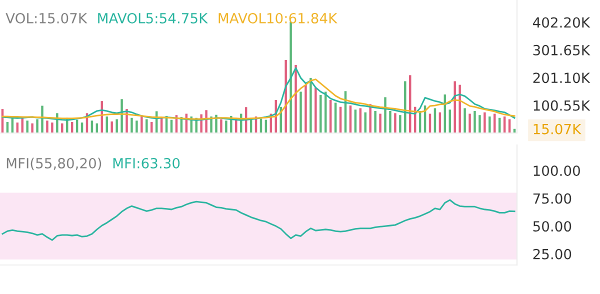 The image size is (600, 294). Describe the element at coordinates (558, 129) in the screenshot. I see `y-tick-label: 15.07K` at that location.